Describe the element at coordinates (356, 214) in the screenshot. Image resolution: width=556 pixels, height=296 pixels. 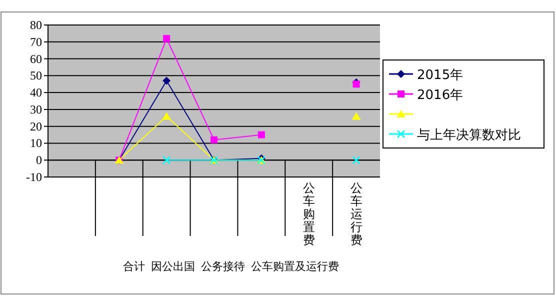
I see `x-tick-label: 公车运行费` at that location.